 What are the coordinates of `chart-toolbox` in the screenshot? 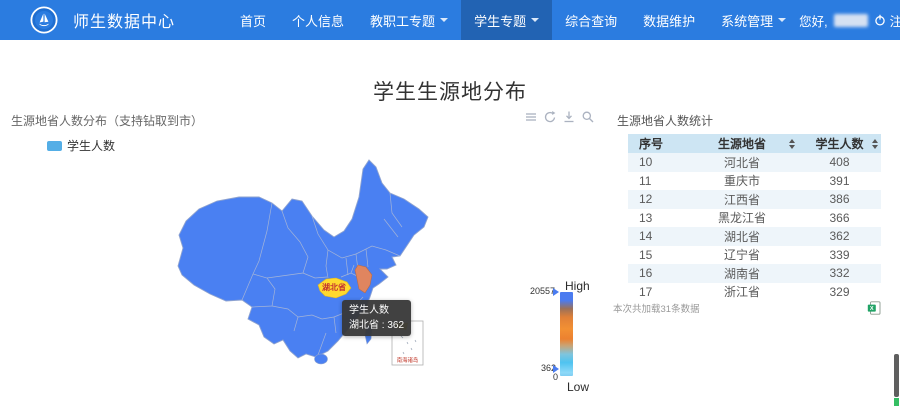 It's located at (559, 117).